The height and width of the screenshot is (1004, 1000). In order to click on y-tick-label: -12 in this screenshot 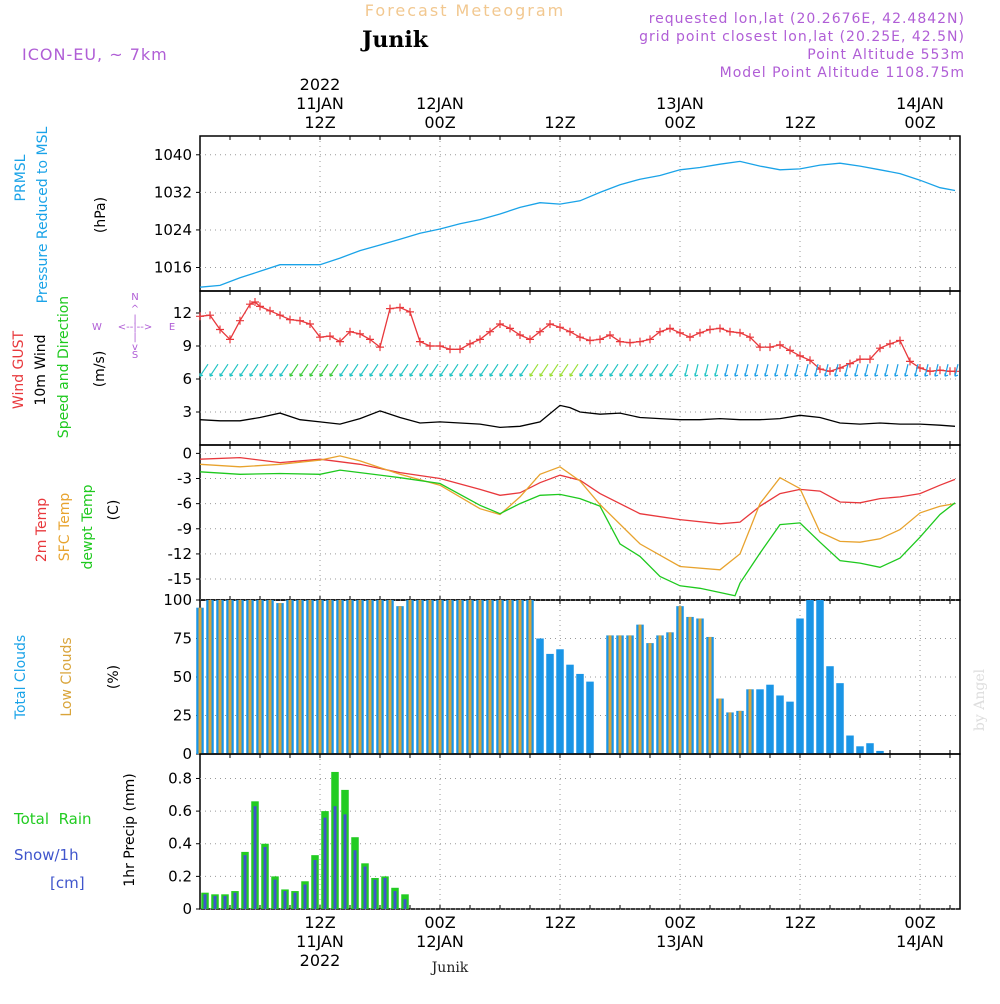, I will do `click(180, 554)`.